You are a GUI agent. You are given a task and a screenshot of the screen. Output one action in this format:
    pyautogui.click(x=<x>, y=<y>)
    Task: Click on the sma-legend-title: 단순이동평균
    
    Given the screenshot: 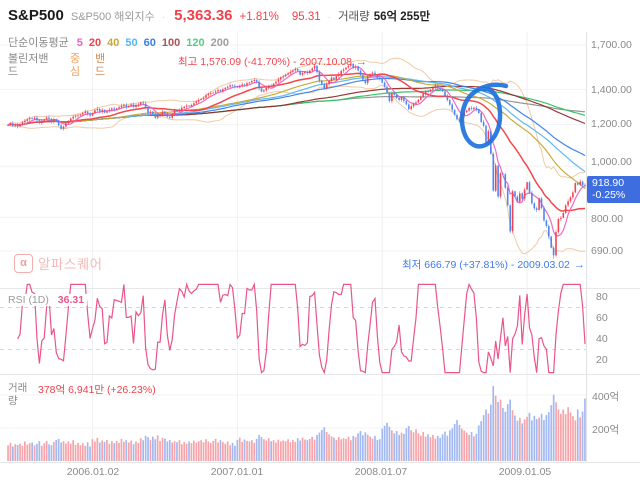 What is the action you would take?
    pyautogui.click(x=38, y=43)
    